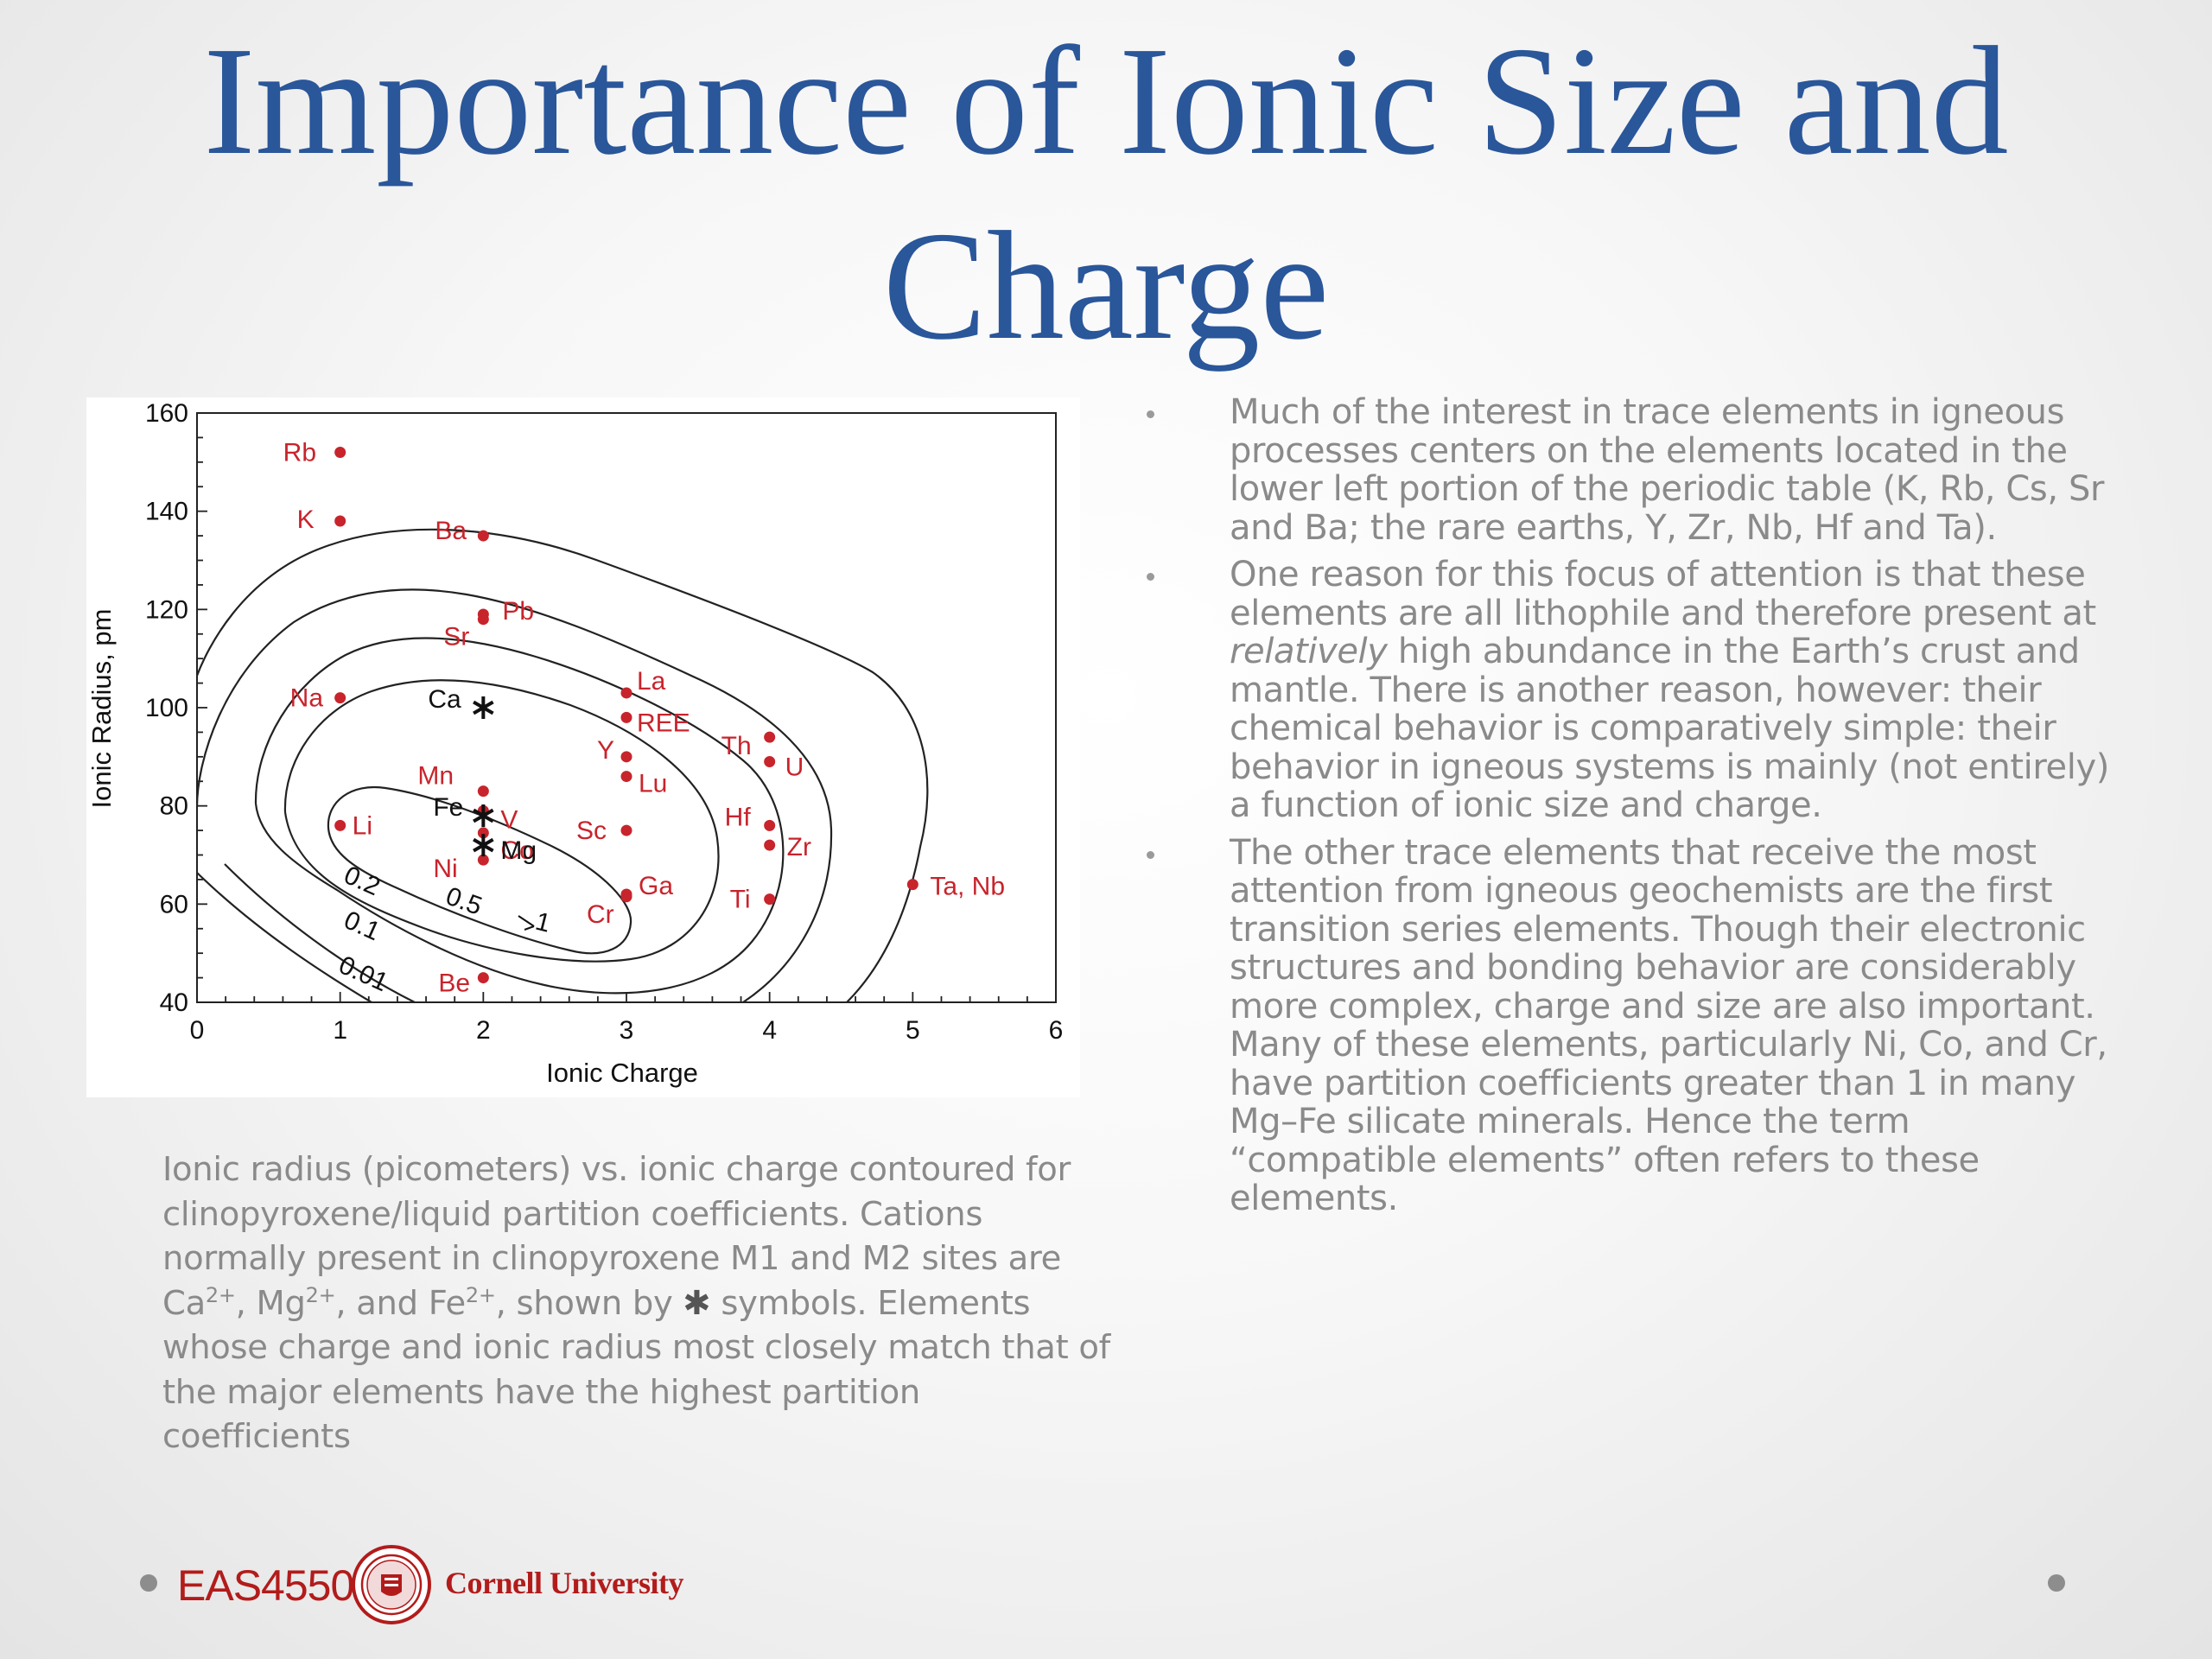 This screenshot has height=1659, width=2212. What do you see at coordinates (622, 1073) in the screenshot?
I see `x-axis-label: Ionic Charge` at bounding box center [622, 1073].